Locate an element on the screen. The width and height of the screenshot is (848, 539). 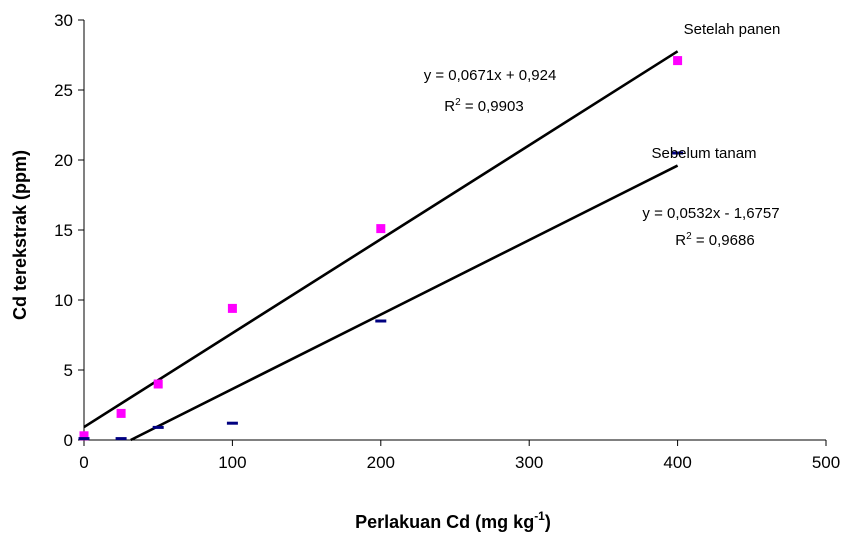
y-tick-label-0: 0 is located at coordinates (68, 440).